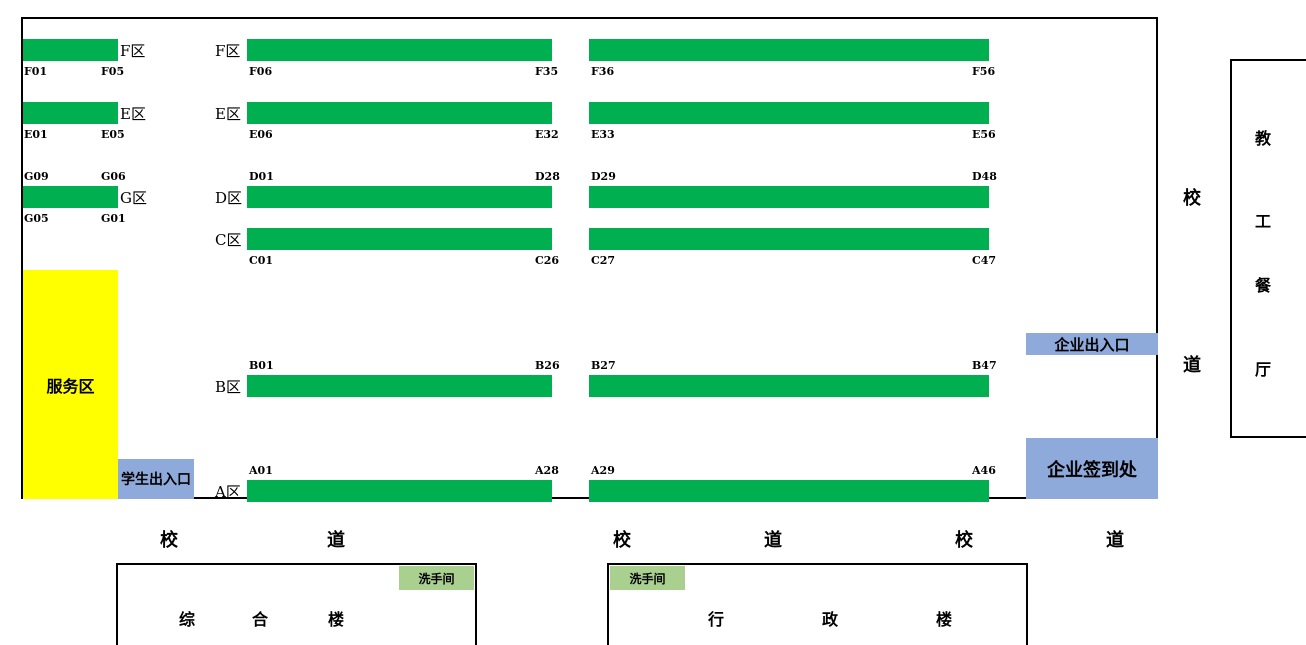  I want to click on restroom-left: 洗手间, so click(436, 578).